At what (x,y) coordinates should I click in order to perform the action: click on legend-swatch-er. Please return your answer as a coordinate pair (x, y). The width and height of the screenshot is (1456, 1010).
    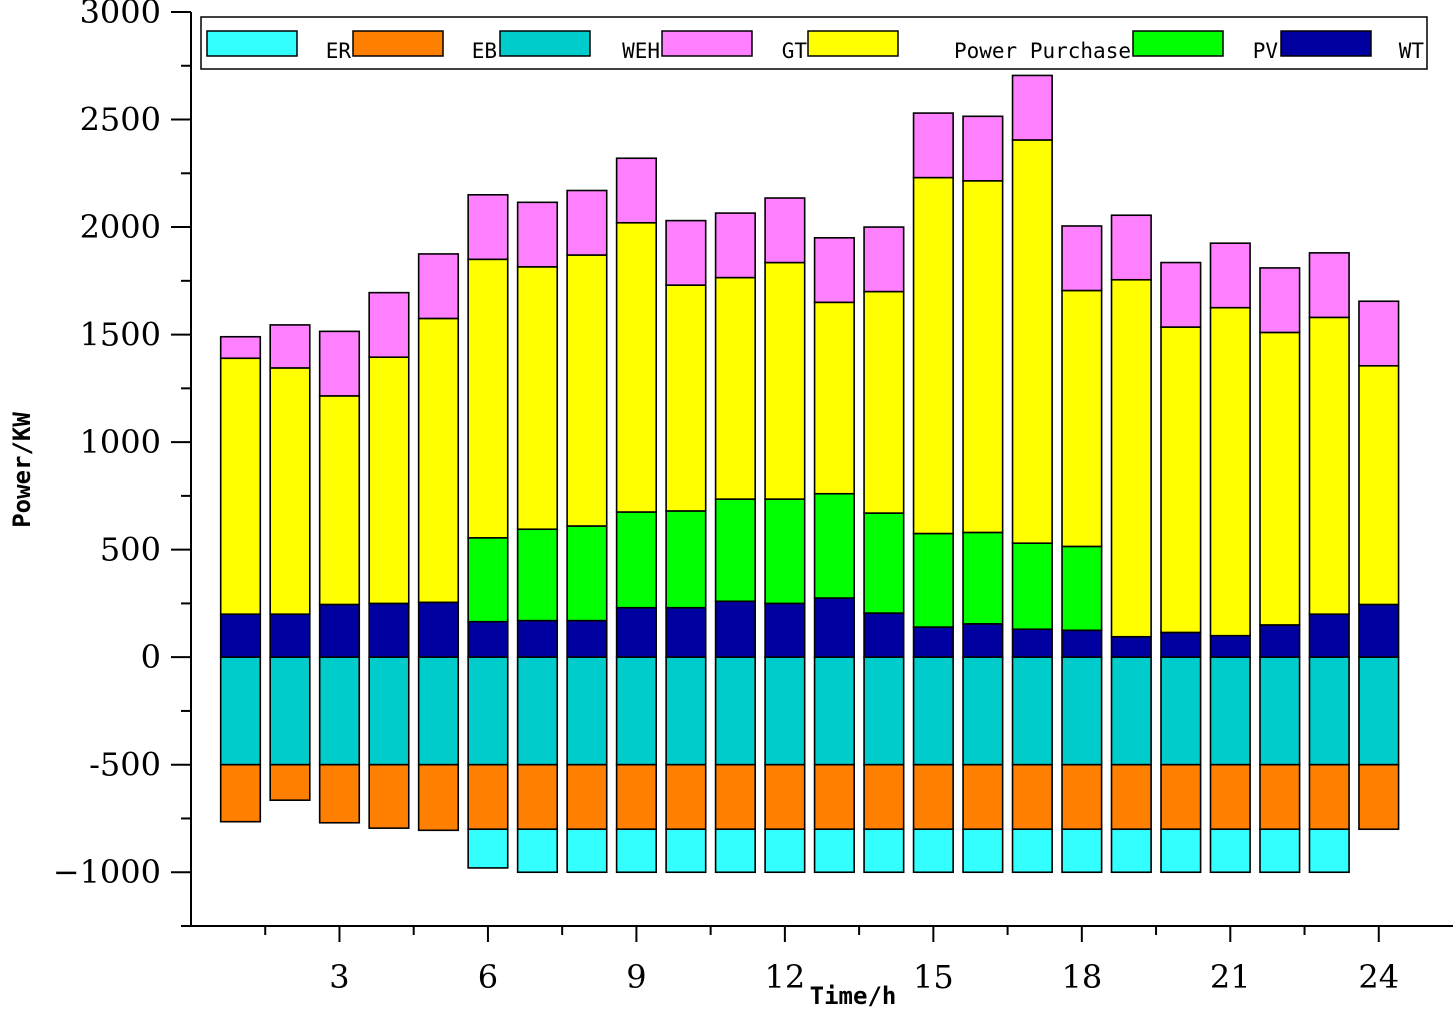
    Looking at the image, I should click on (252, 43).